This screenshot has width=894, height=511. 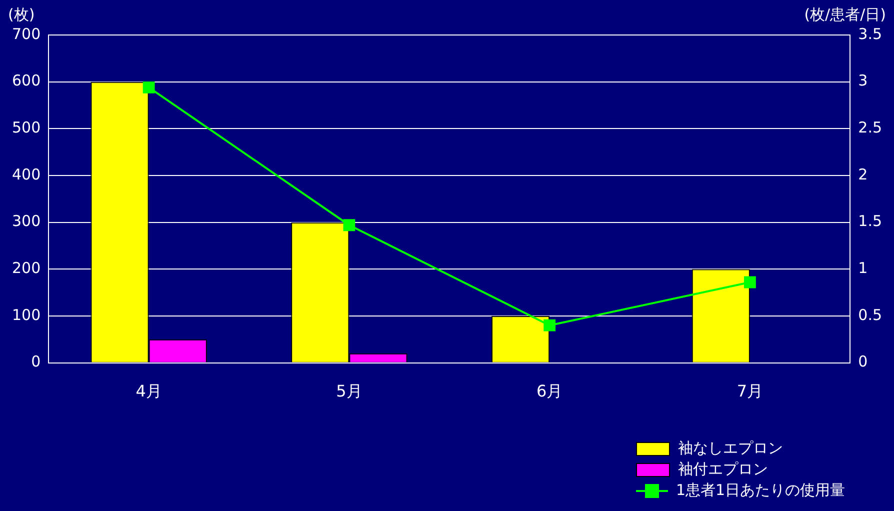 I want to click on y-tick-label: 0, so click(x=36, y=361).